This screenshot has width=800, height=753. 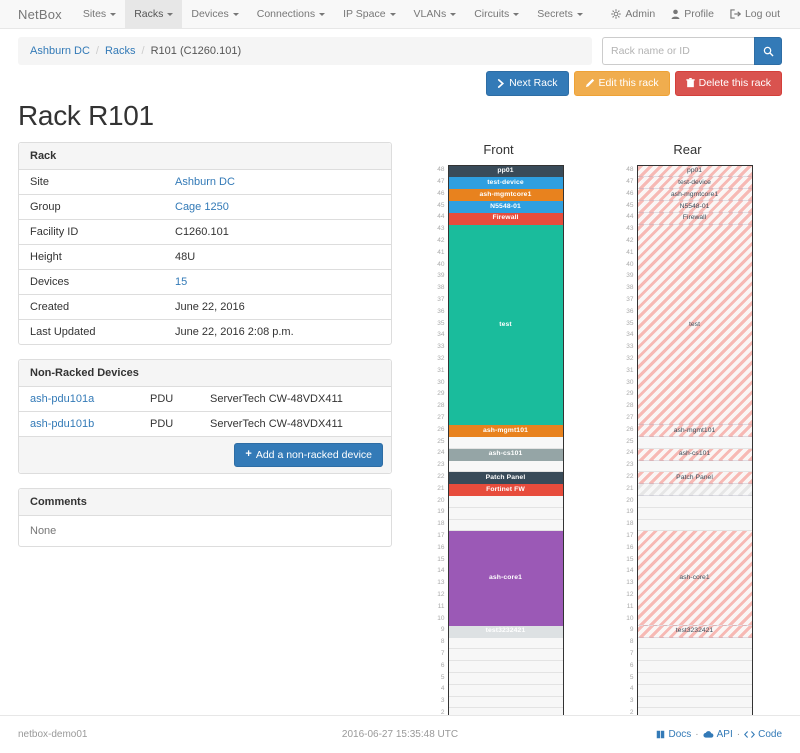 I want to click on nonracked-device-link: ash-pdu101b, so click(x=62, y=423).